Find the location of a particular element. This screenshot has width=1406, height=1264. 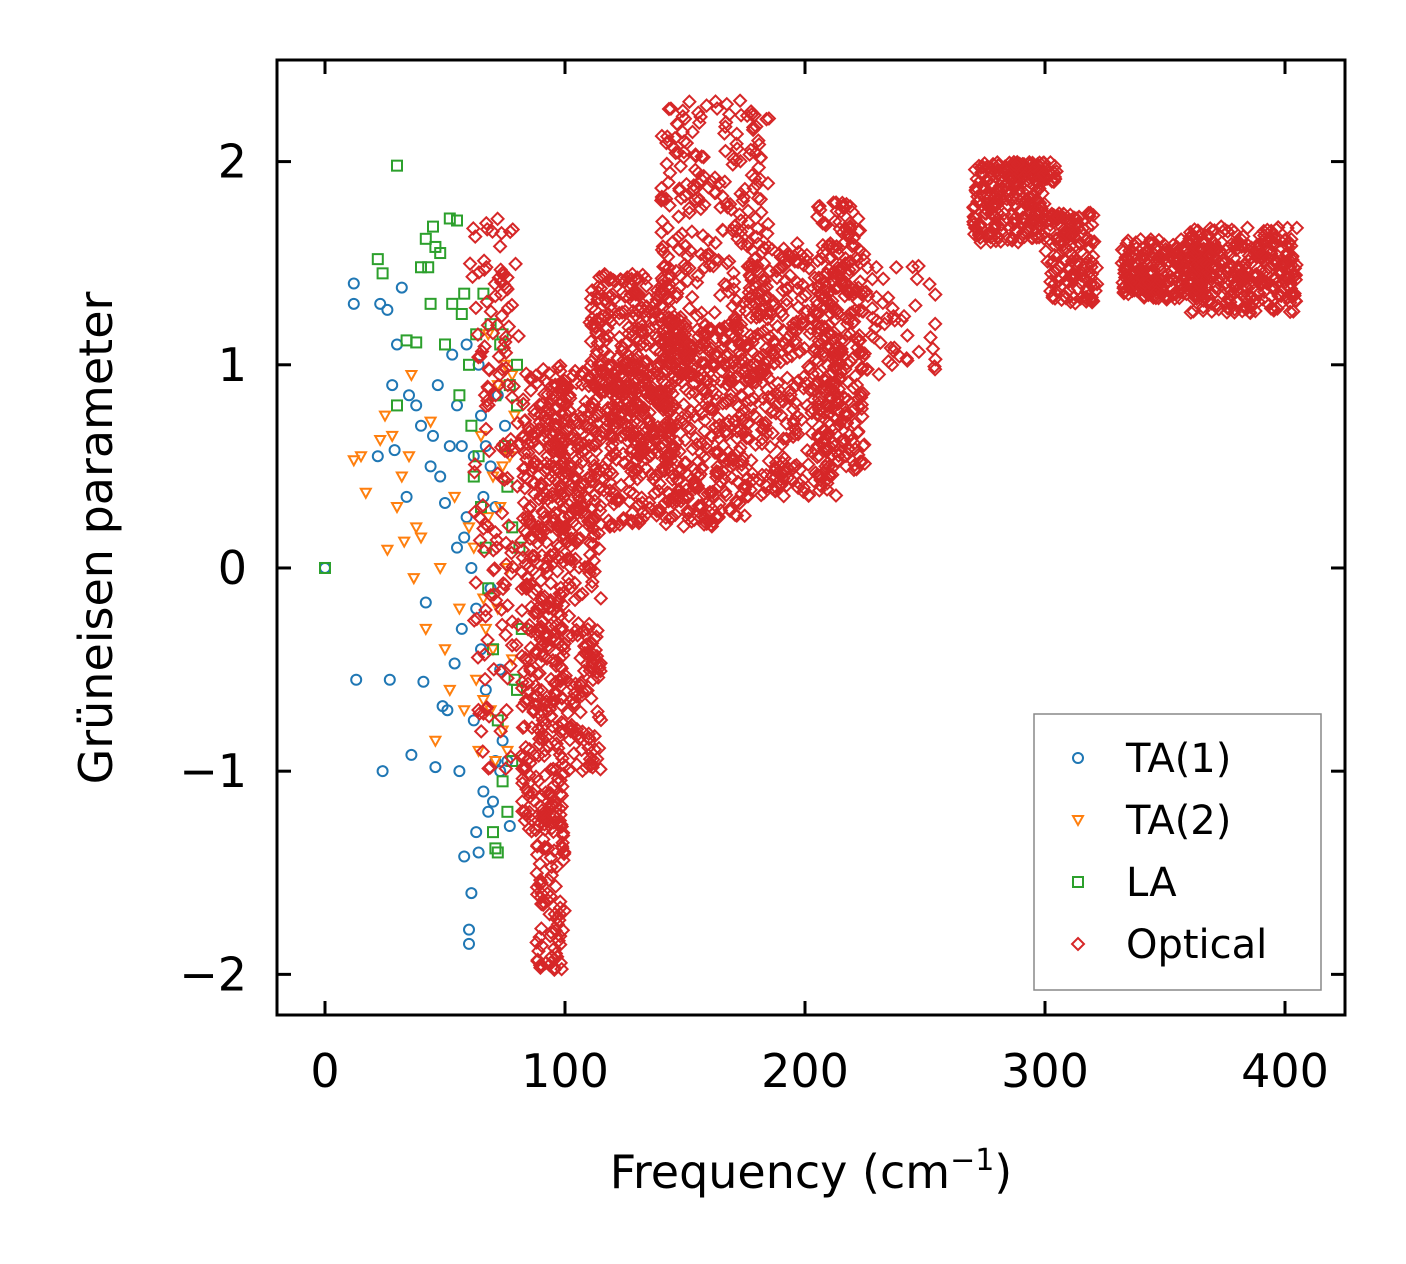

y-tick-label: 2 is located at coordinates (232, 162).